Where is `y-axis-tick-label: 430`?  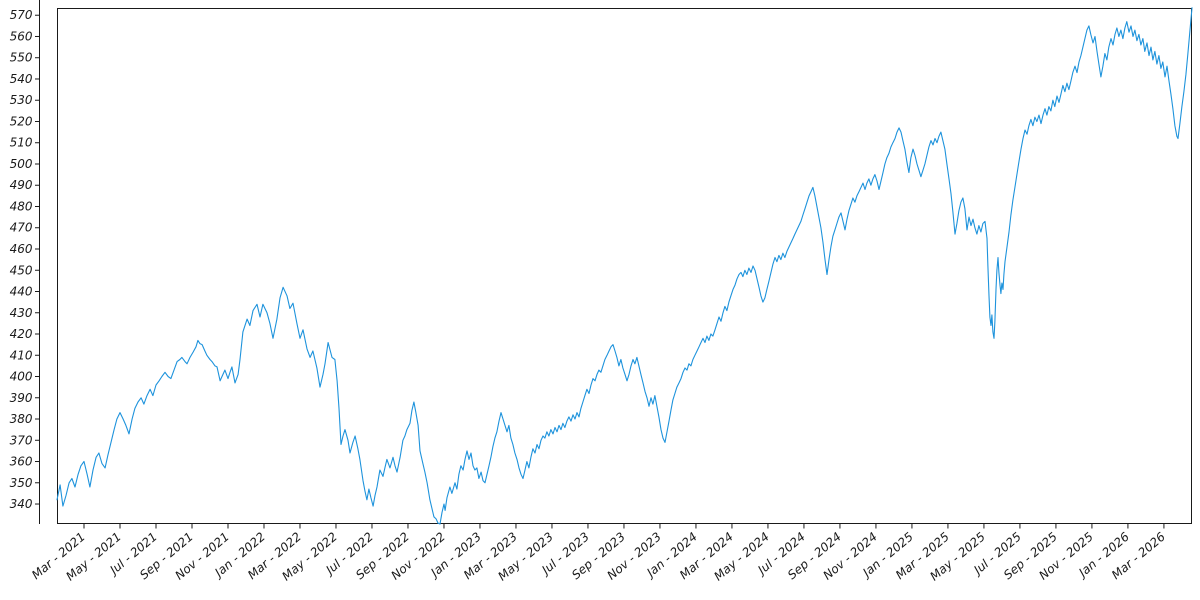 y-axis-tick-label: 430 is located at coordinates (21, 313).